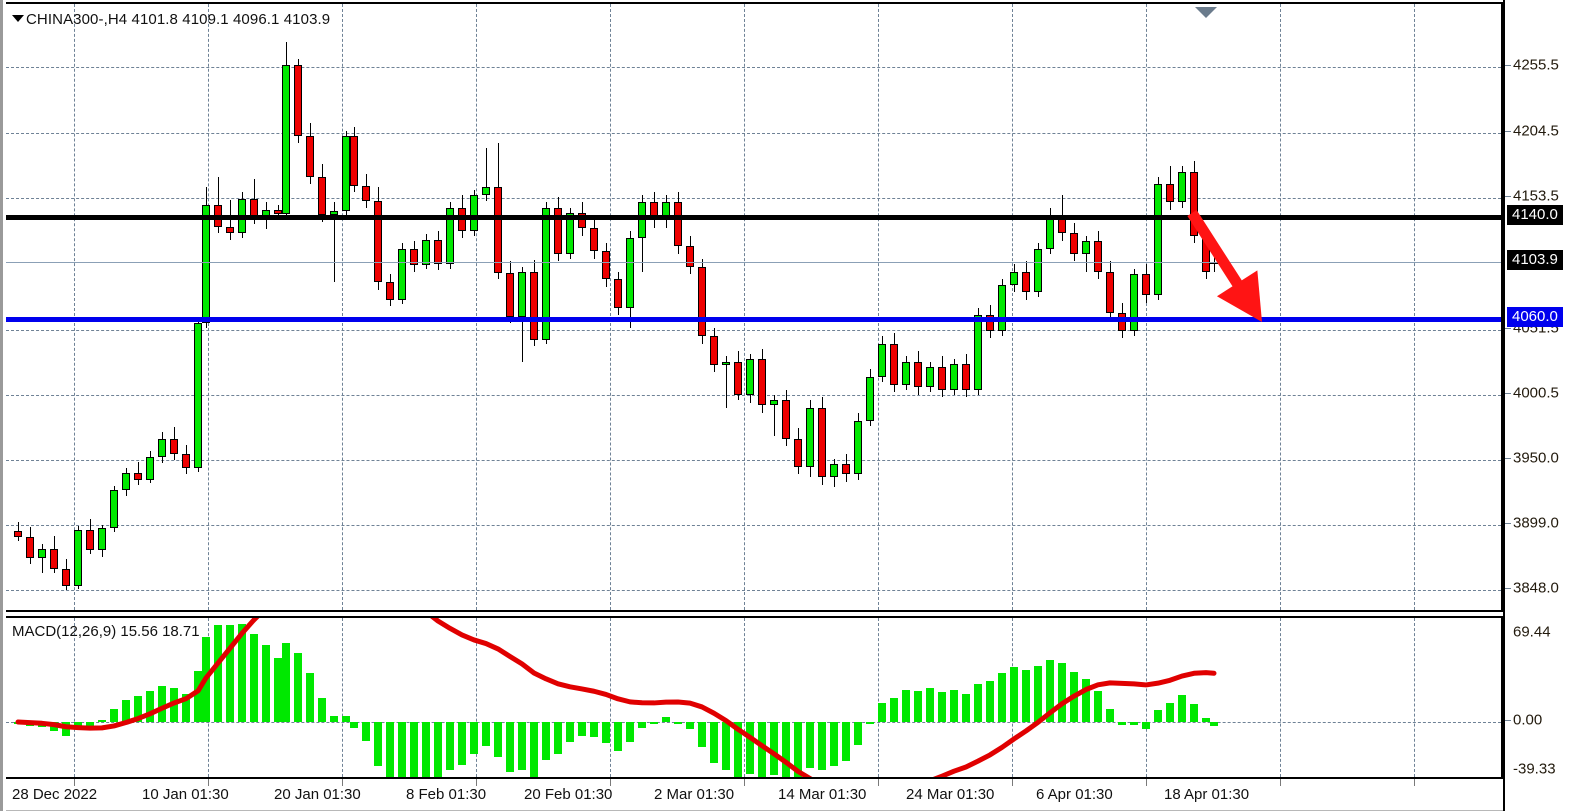 This screenshot has width=1576, height=811. What do you see at coordinates (1224, 266) in the screenshot?
I see `arrow-annotation-layer` at bounding box center [1224, 266].